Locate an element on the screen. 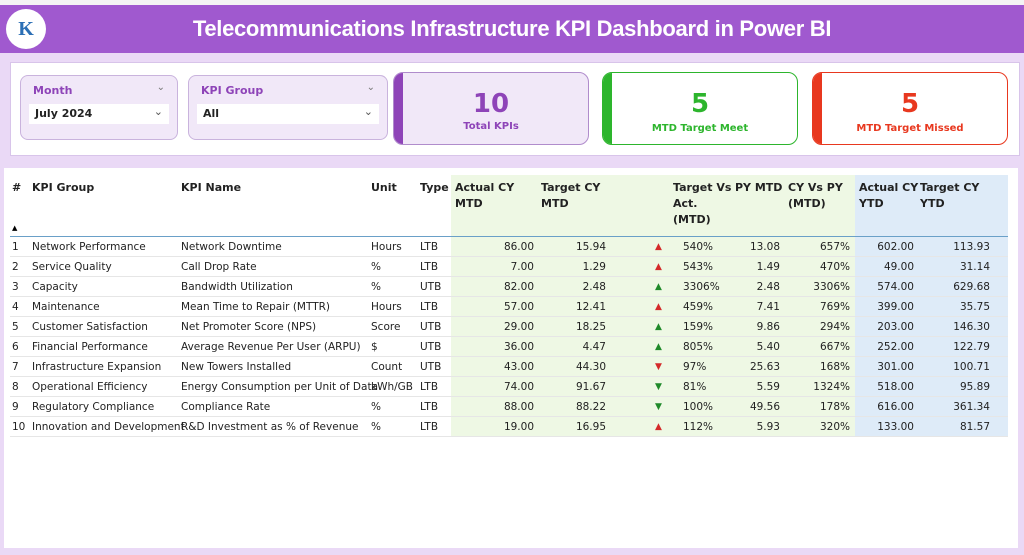  table-cell: 3306% is located at coordinates (831, 287).